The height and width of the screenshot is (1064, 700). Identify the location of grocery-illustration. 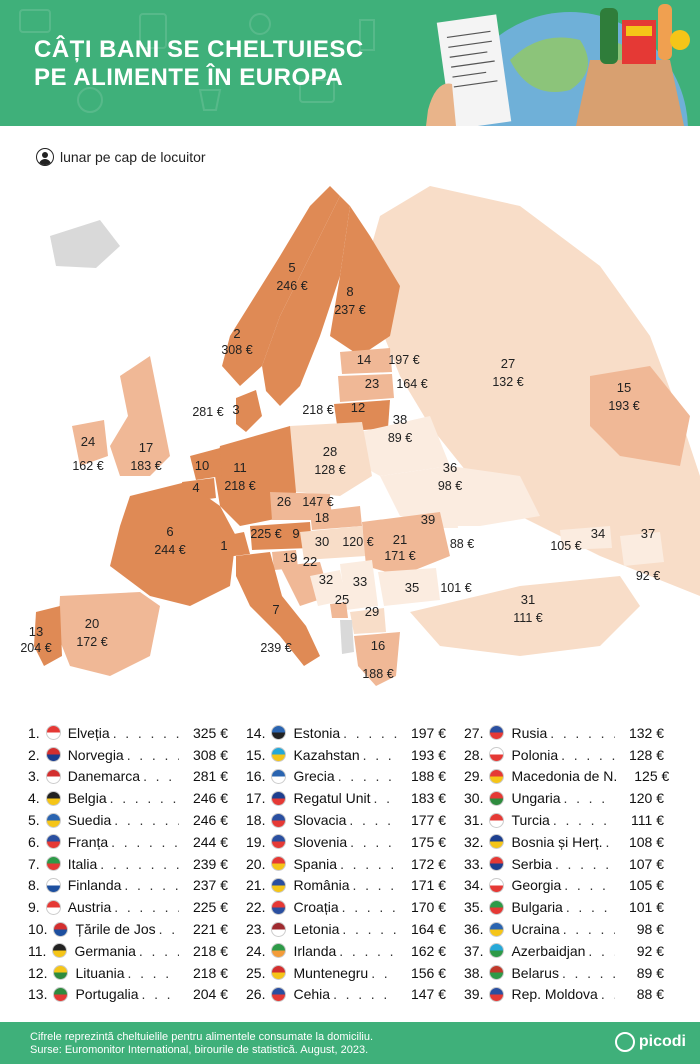
(558, 65).